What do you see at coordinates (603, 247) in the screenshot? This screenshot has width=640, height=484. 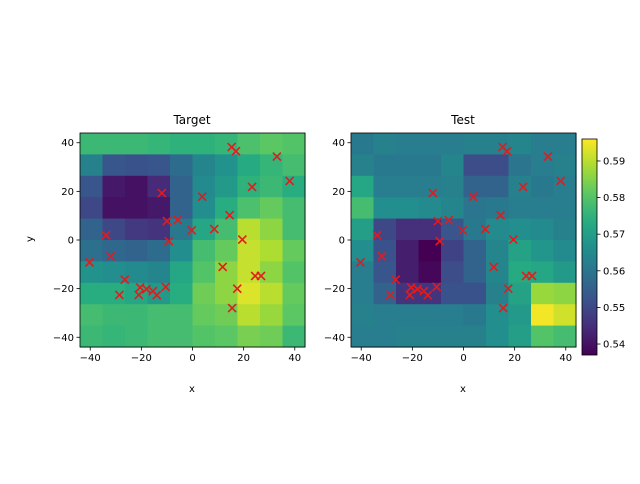 I see `colorbar: 0.54 0.55 0.56 0.57 0.58 0.59` at bounding box center [603, 247].